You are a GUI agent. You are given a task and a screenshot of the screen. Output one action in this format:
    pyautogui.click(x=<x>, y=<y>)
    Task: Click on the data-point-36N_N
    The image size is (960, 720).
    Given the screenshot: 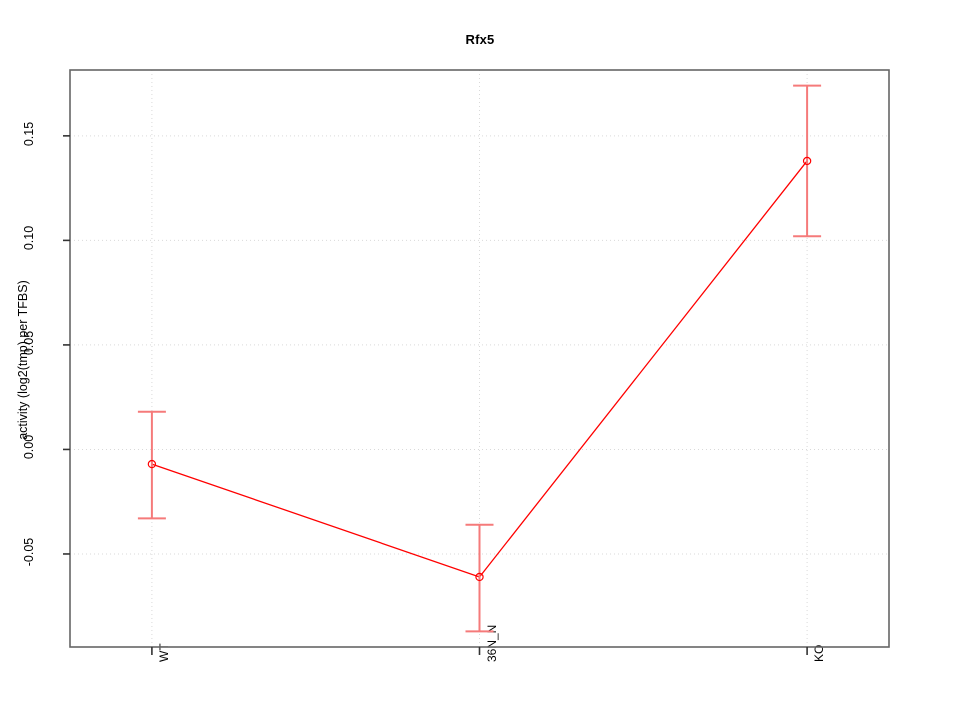 What is the action you would take?
    pyautogui.click(x=479, y=577)
    